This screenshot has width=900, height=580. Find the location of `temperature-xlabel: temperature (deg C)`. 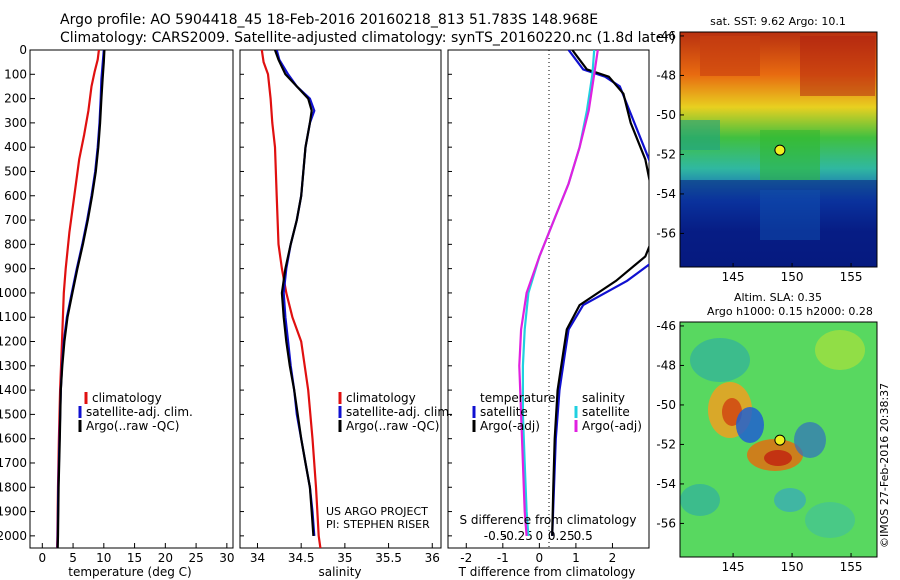

temperature-xlabel: temperature (deg C) is located at coordinates (129, 572).